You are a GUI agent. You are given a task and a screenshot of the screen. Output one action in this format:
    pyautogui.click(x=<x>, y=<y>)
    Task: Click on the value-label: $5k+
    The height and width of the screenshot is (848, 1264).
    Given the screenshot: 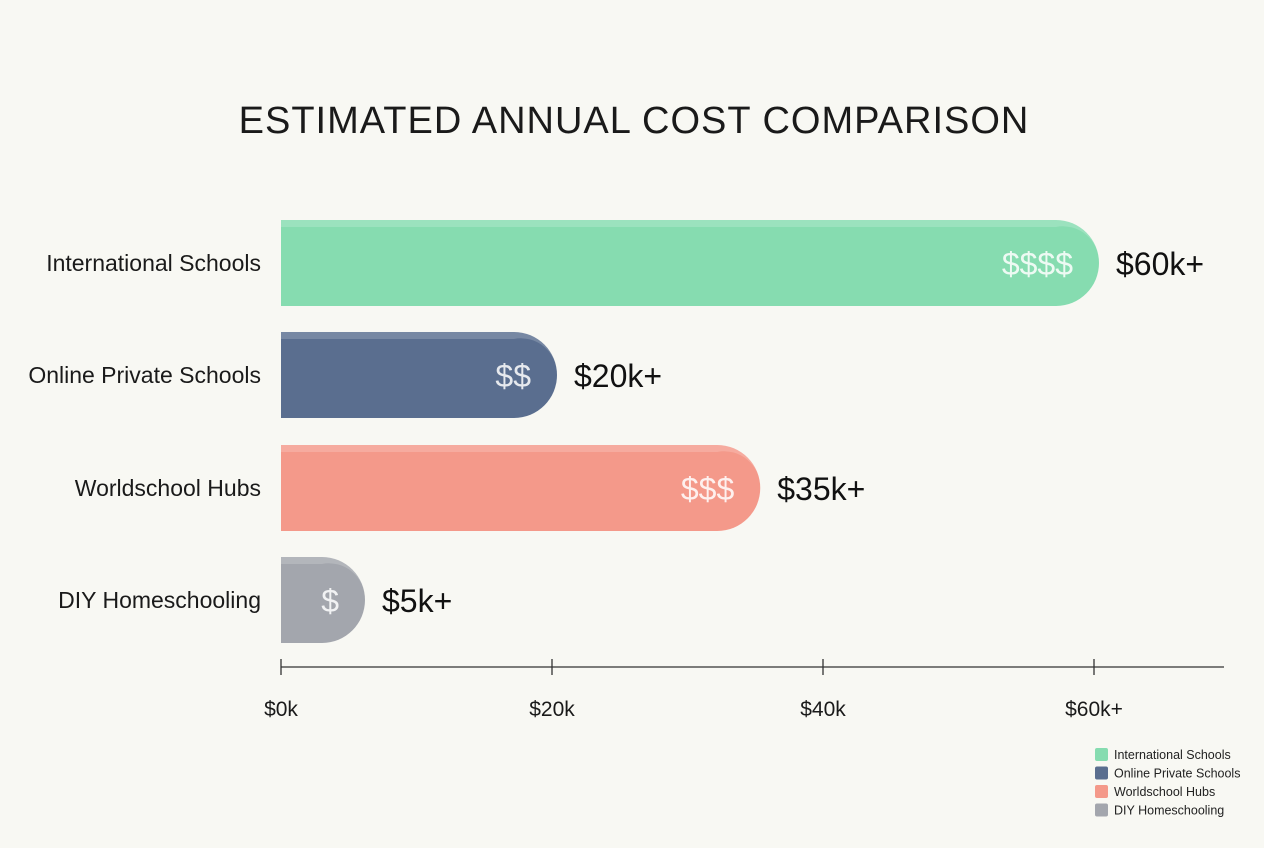 What is the action you would take?
    pyautogui.click(x=417, y=601)
    